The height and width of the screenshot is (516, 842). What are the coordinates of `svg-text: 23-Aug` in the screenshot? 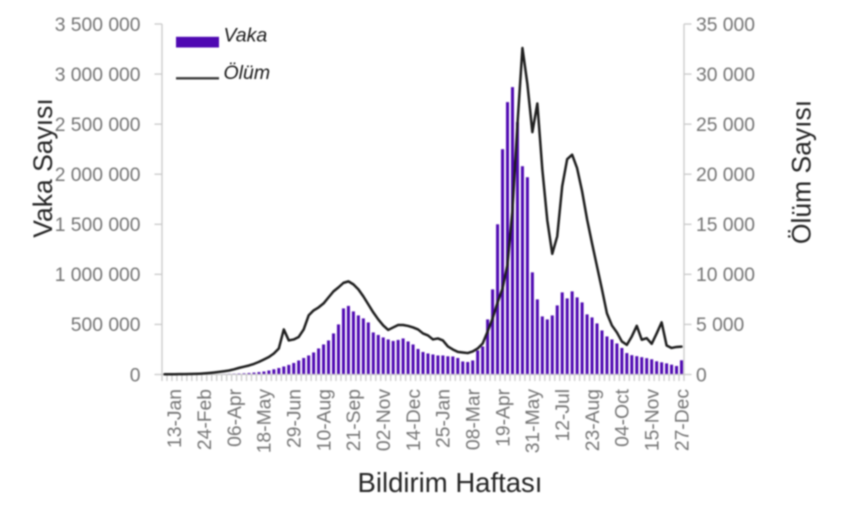 It's located at (593, 420).